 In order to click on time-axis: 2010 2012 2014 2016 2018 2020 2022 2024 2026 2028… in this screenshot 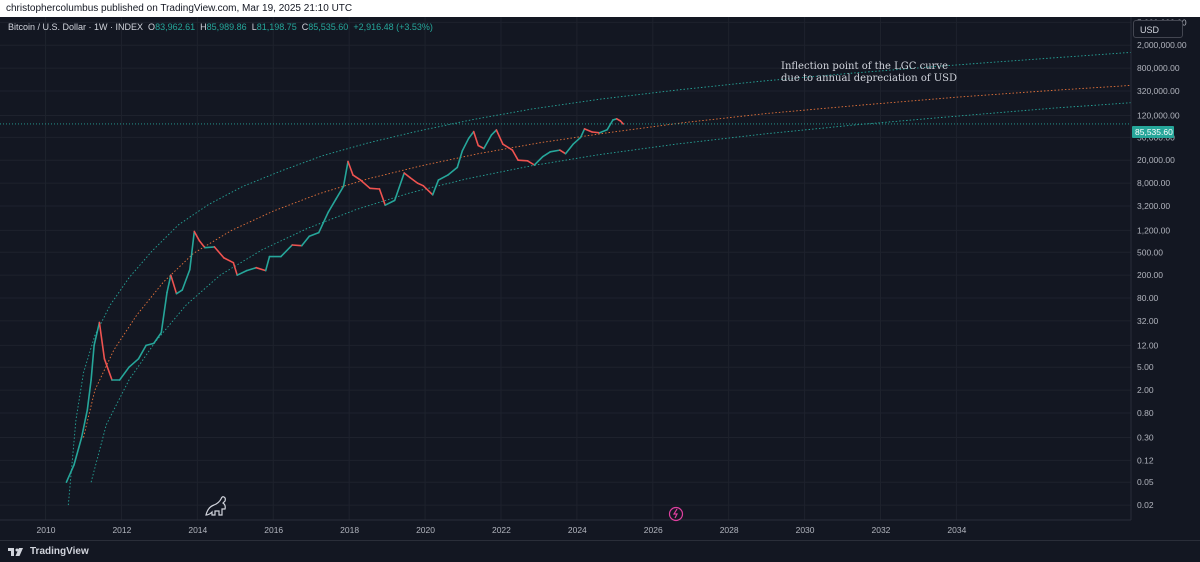, I will do `click(502, 530)`.